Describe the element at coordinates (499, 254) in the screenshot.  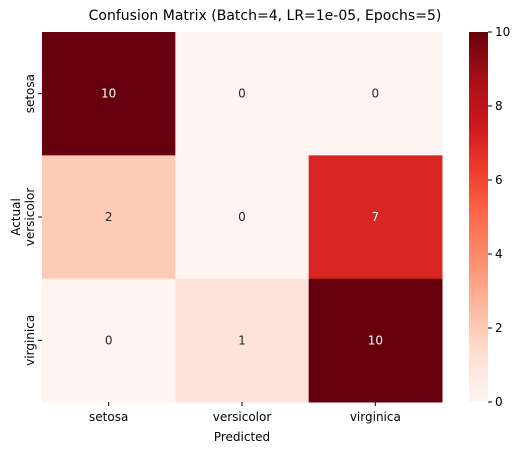
I see `colorbar-tick-label: 4` at that location.